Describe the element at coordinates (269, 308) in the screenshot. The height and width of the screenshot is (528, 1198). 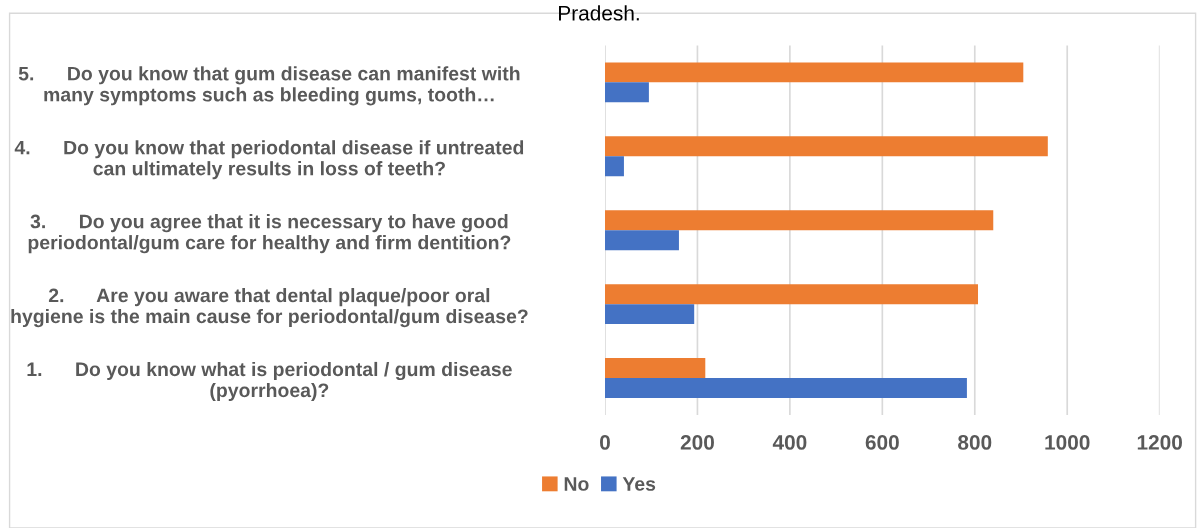
I see `y-tick-label: 2. Are you aware that dental plaque/poor oral hygiene is the main cause for periodontal/gum disease?` at that location.